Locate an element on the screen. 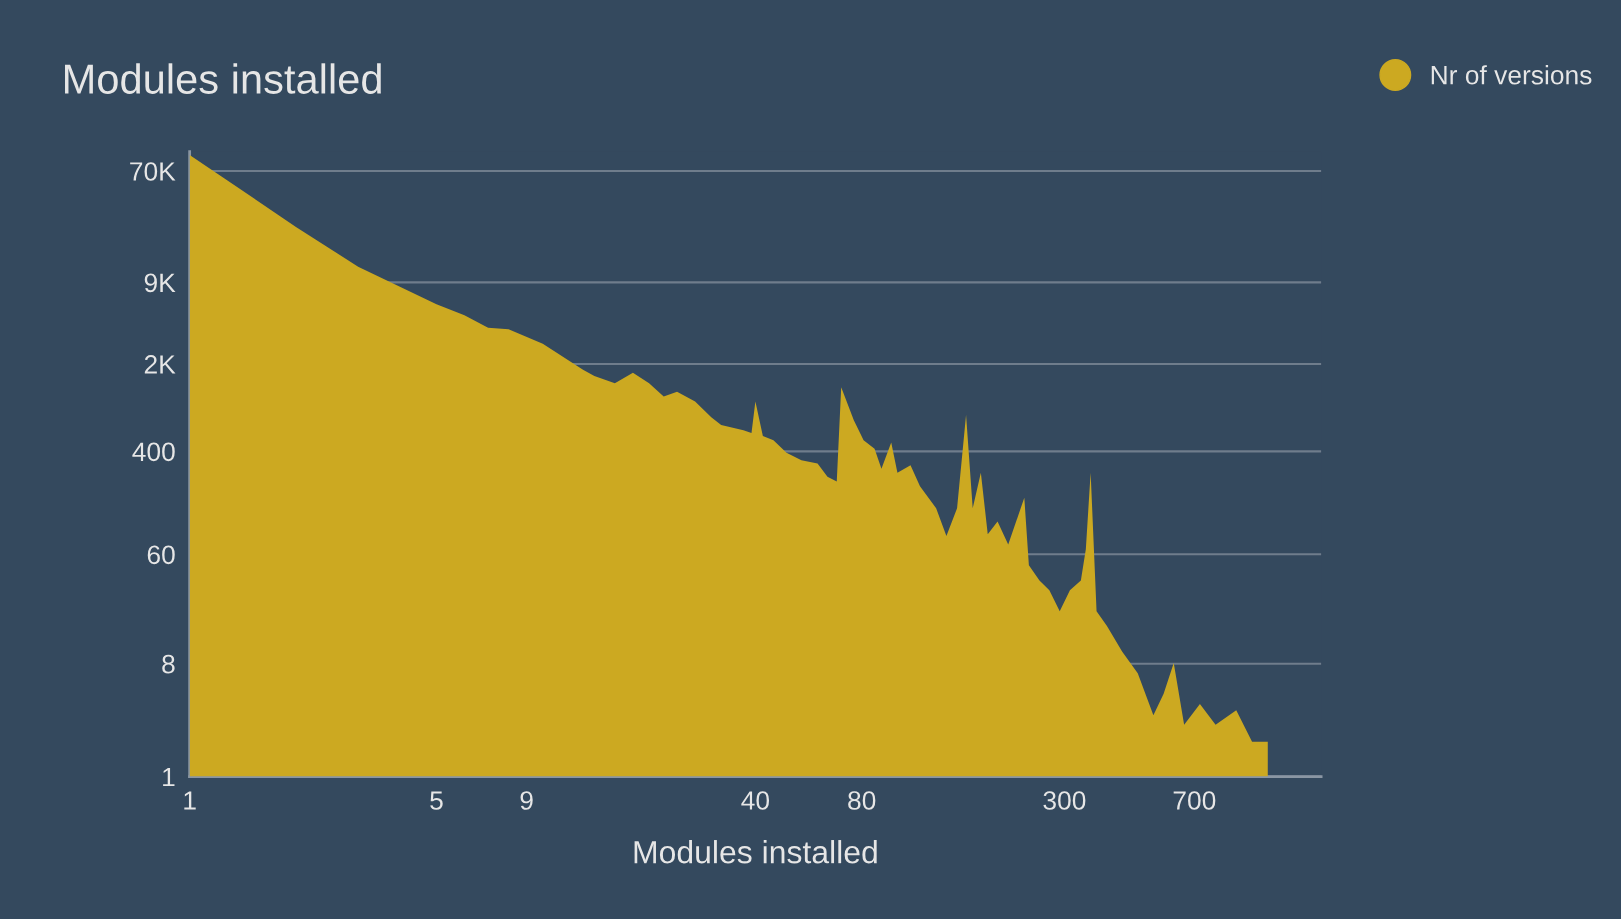 The width and height of the screenshot is (1621, 919). x-tick-label: 9 is located at coordinates (526, 800).